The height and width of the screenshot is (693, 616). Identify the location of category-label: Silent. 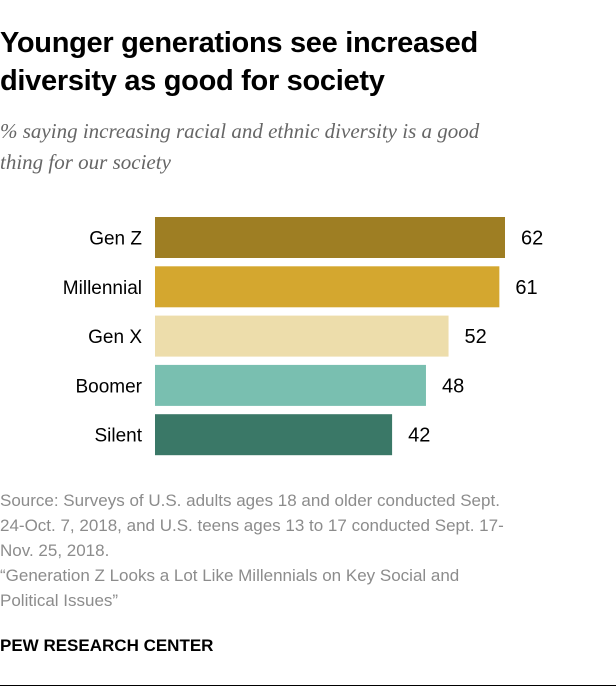
(118, 436).